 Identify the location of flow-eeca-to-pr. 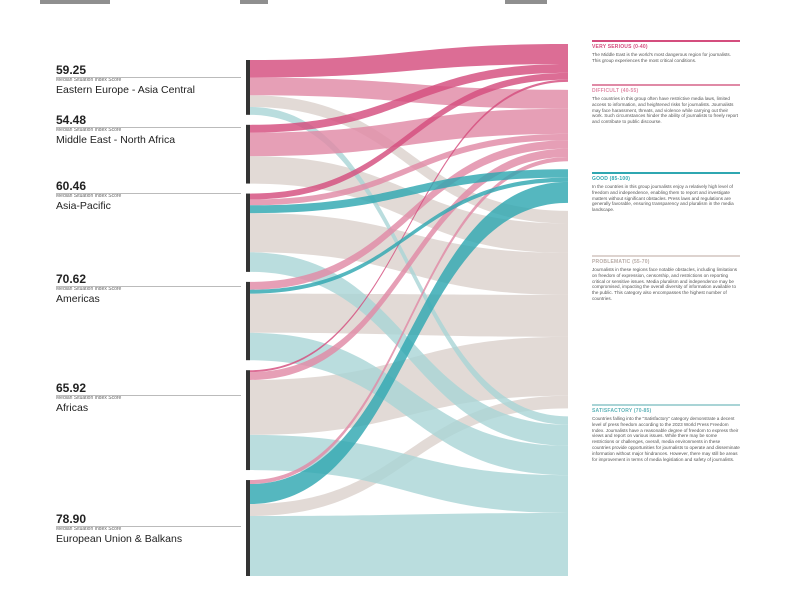
(409, 159).